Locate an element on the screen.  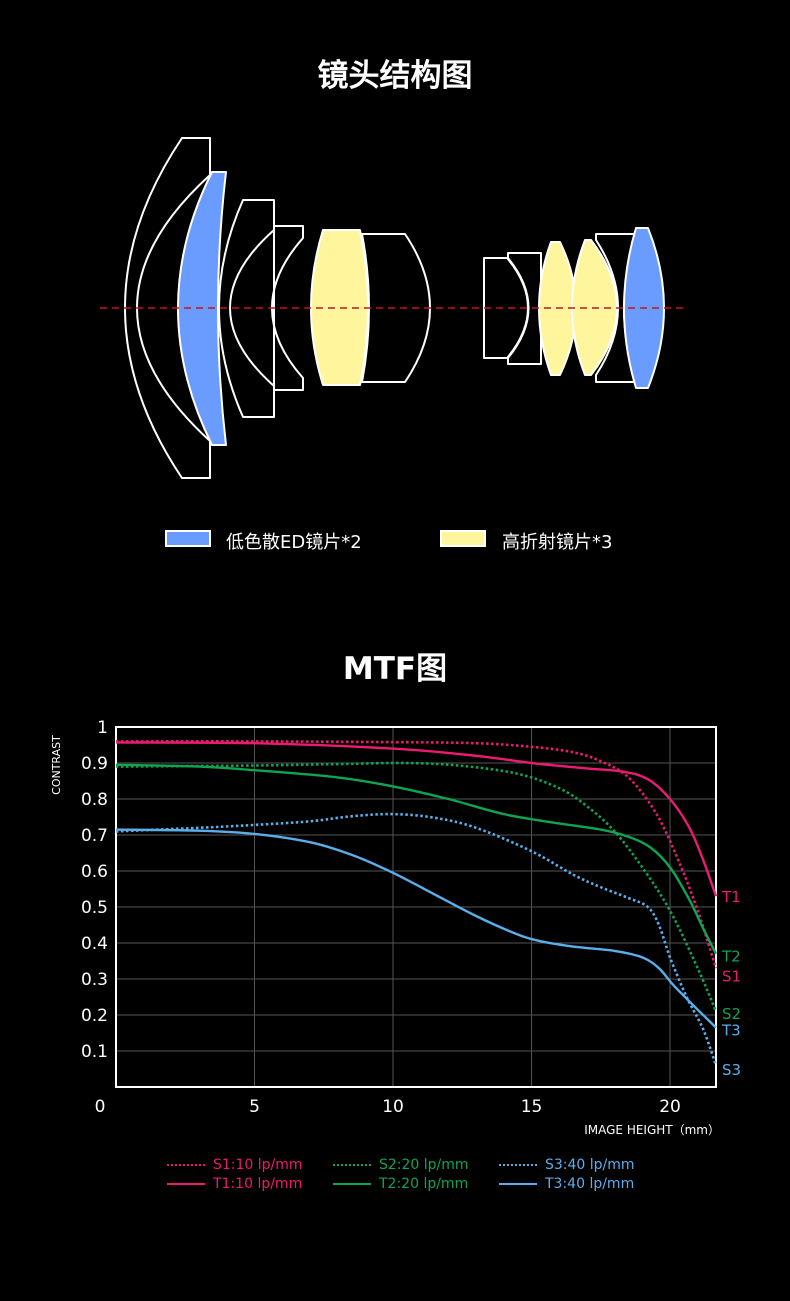
legend-item-s3: S3:40 lp/mm is located at coordinates (567, 1165).